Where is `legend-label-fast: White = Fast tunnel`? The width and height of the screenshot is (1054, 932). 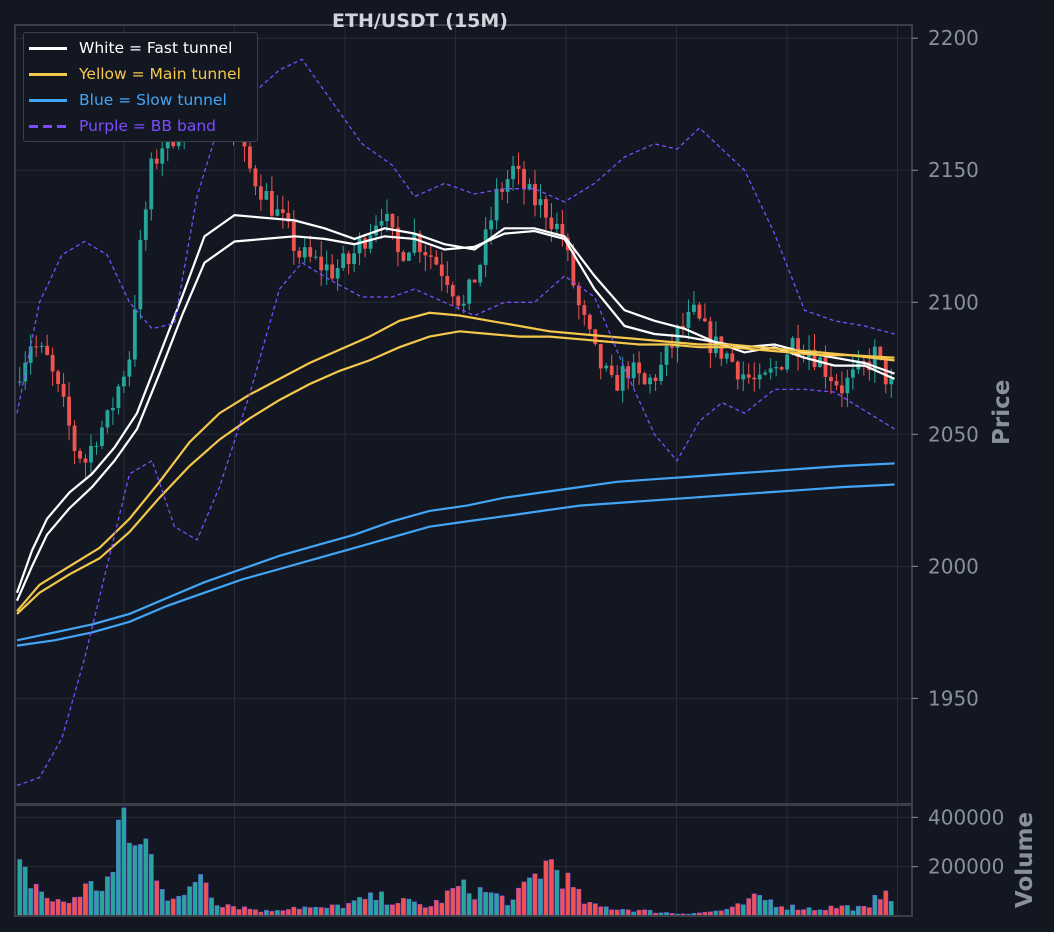
legend-label-fast: White = Fast tunnel is located at coordinates (156, 48).